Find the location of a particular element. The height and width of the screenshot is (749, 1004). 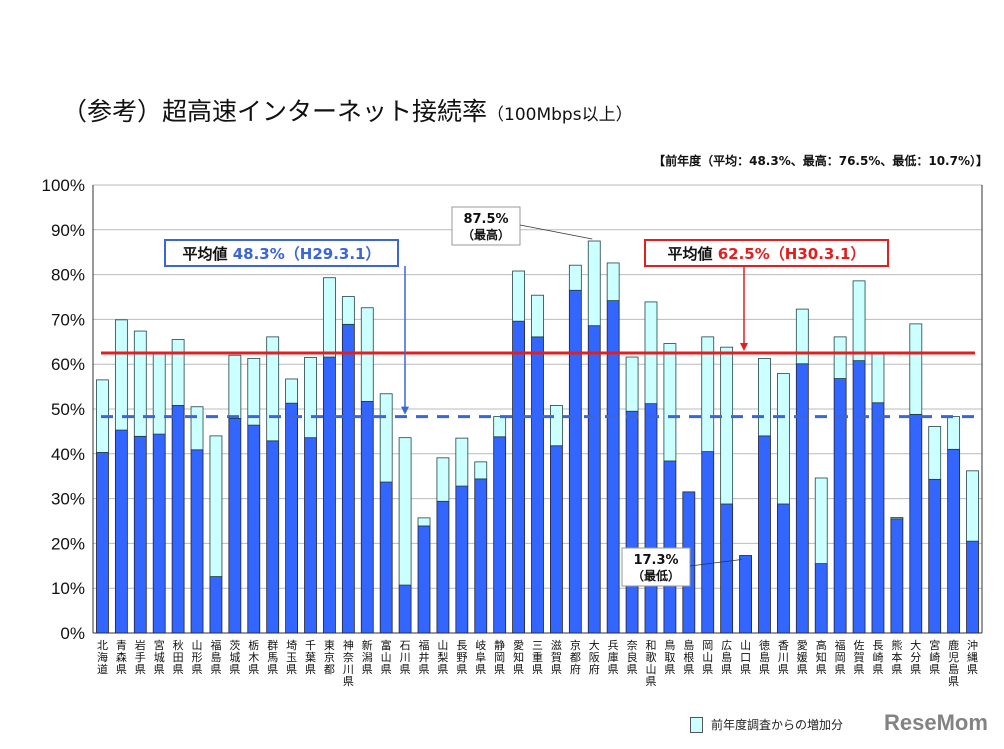

max-annotation-sub: （最高） is located at coordinates (486, 234).